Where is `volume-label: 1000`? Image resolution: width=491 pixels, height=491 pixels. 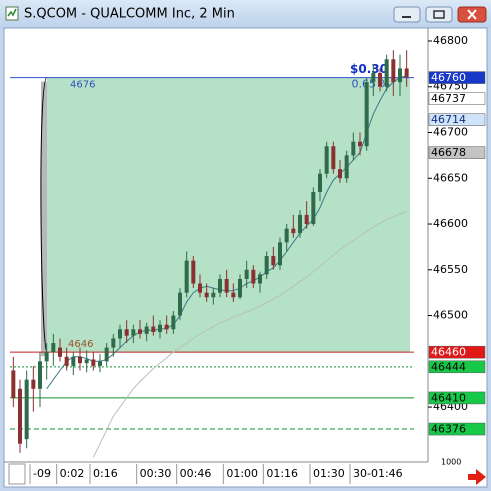
volume-label: 1000 is located at coordinates (451, 462).